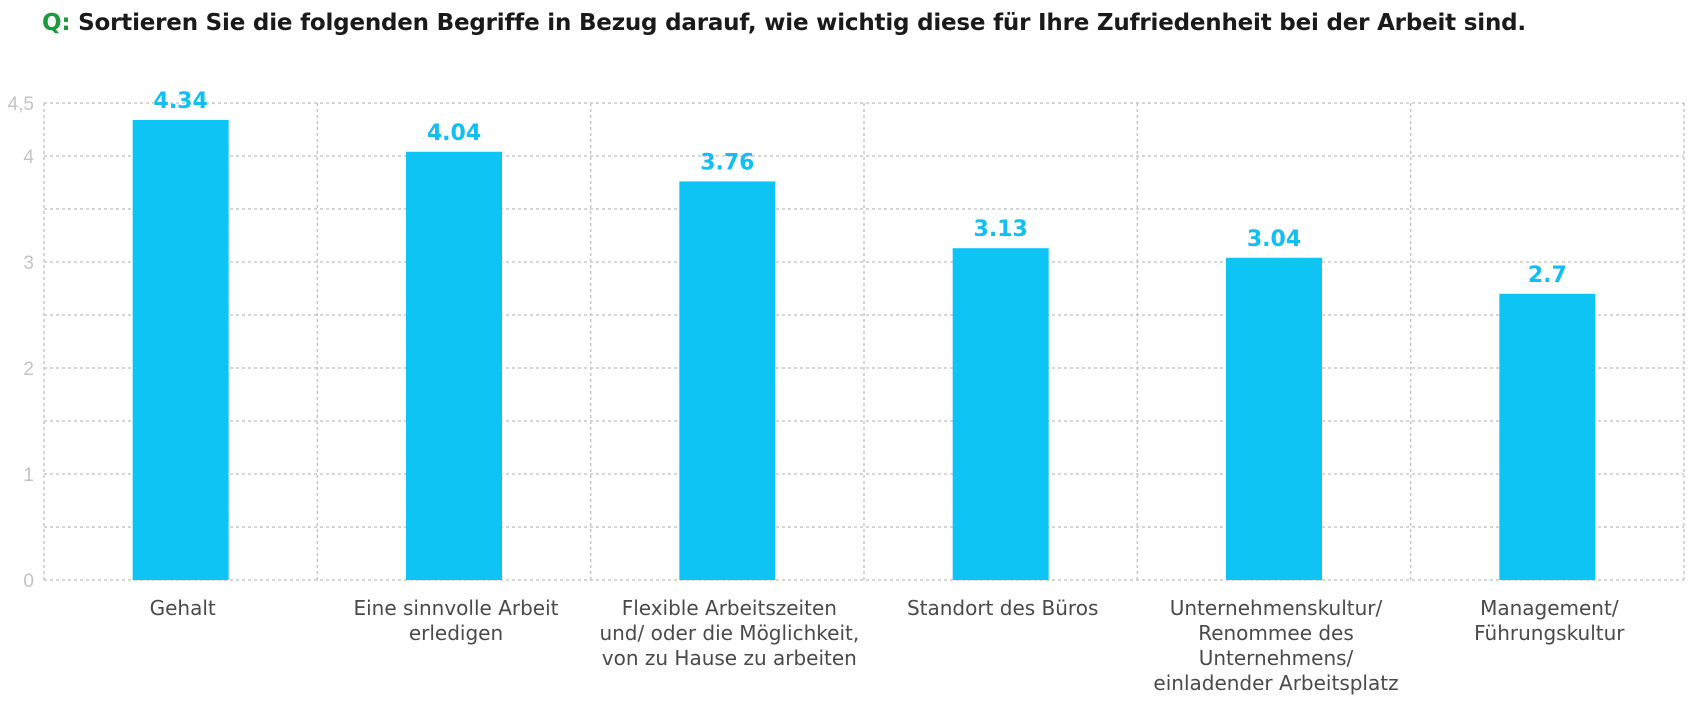  I want to click on y-tick-label: 0, so click(28, 581).